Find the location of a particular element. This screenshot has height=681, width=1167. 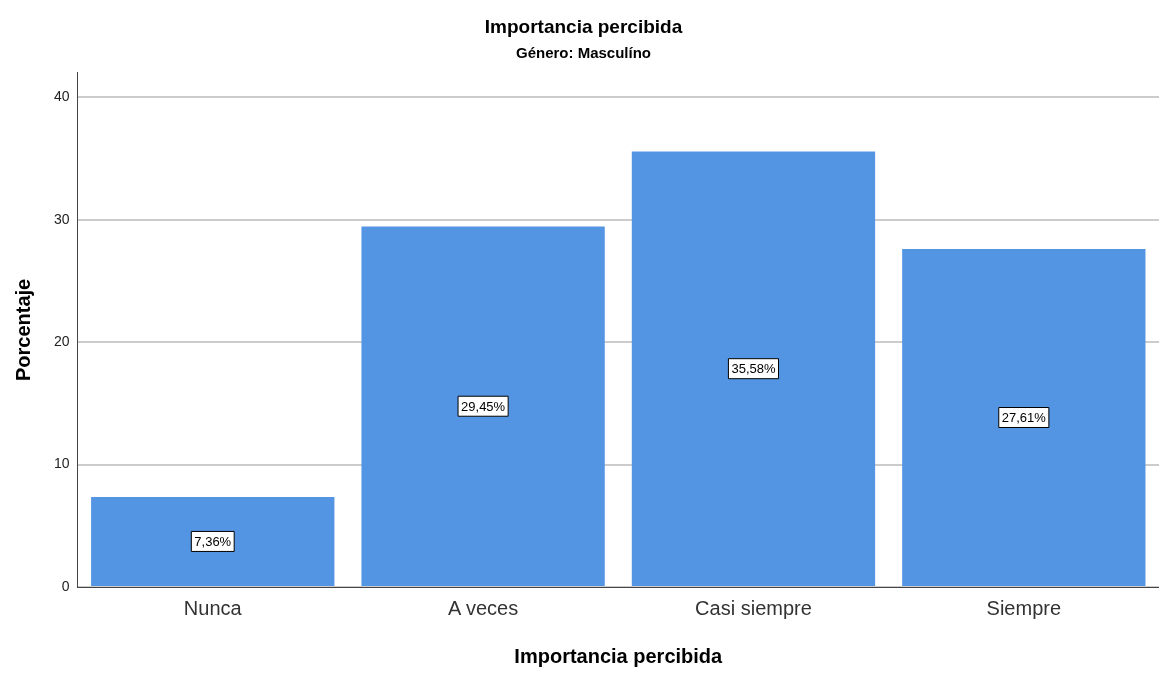

y-axis-title: Porcentaje is located at coordinates (22, 330).